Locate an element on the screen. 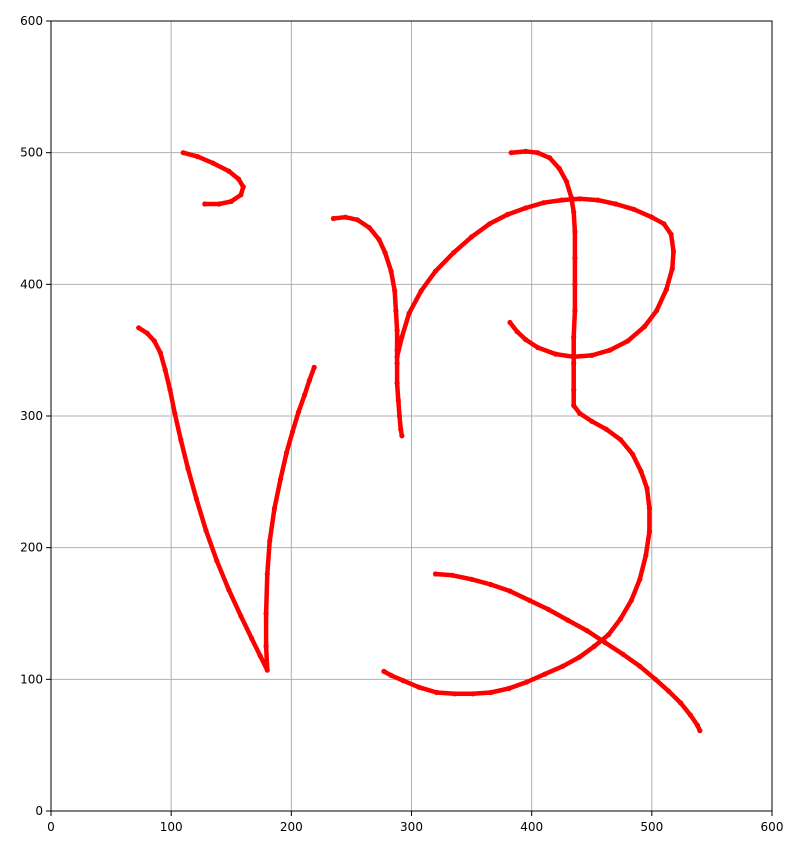 The width and height of the screenshot is (800, 850). y-tick-label: 100 is located at coordinates (31, 679).